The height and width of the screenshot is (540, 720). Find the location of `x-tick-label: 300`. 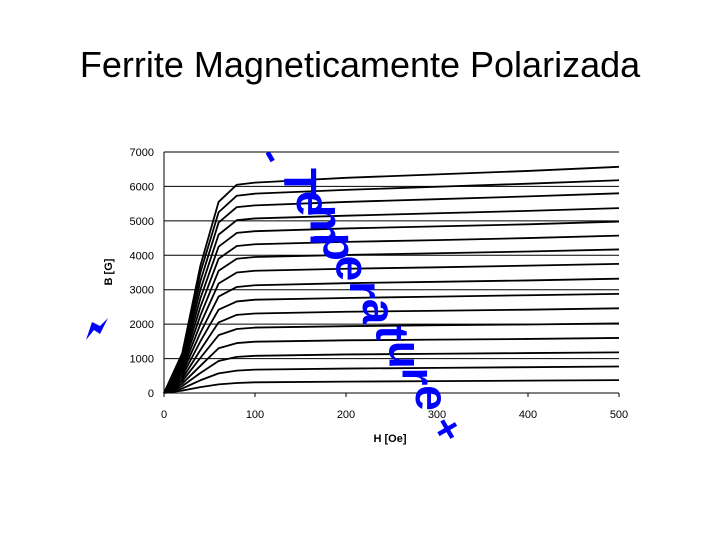

x-tick-label: 300 is located at coordinates (437, 415).